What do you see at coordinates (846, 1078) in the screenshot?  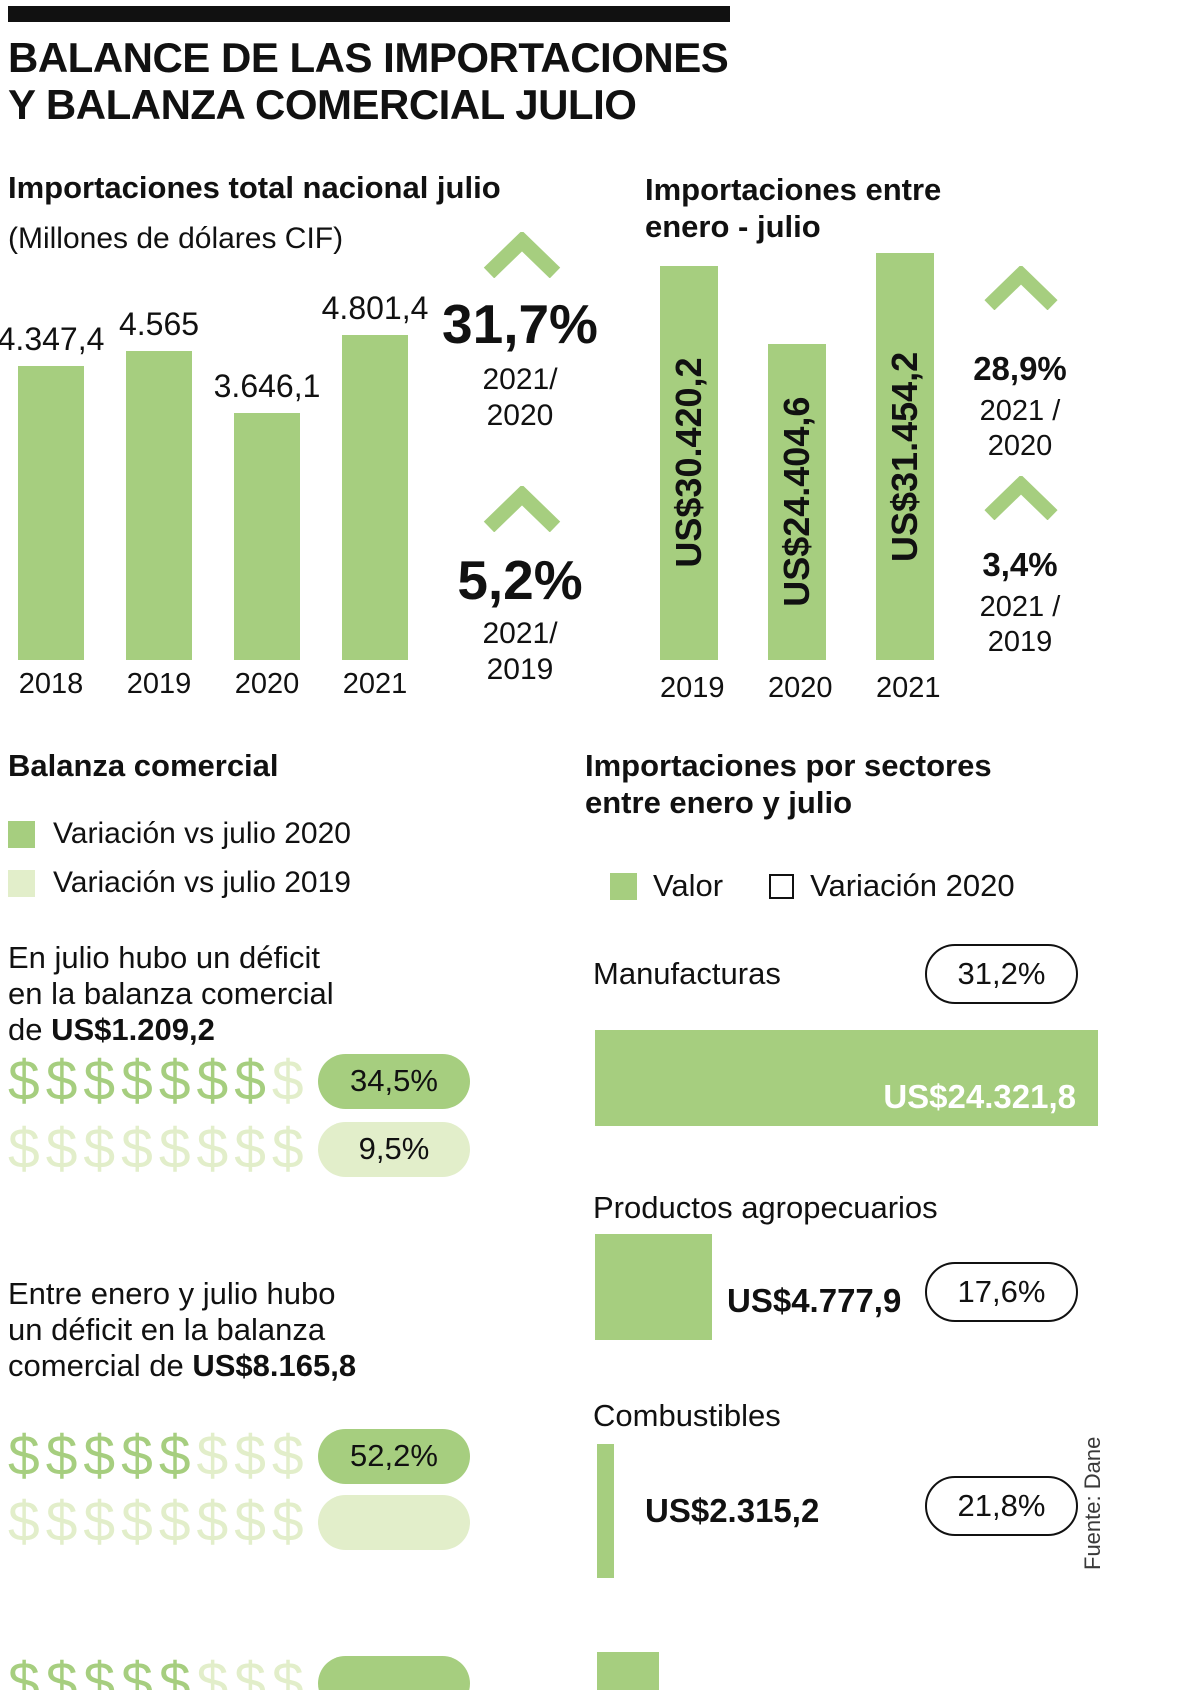 I see `sector-bar-manufacturas: US$24.321,8` at bounding box center [846, 1078].